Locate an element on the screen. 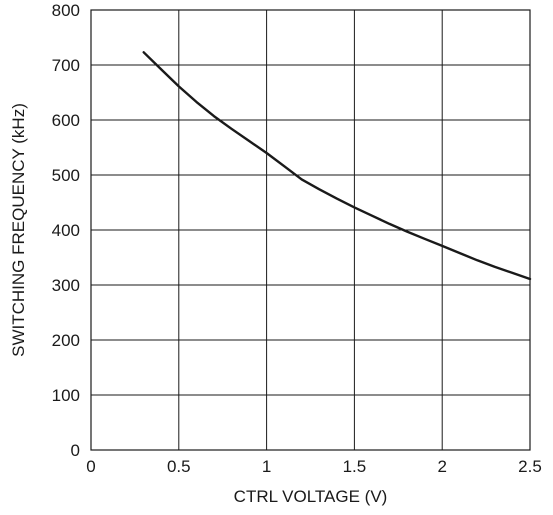 The width and height of the screenshot is (553, 515). y-tick-label: 200 is located at coordinates (66, 340).